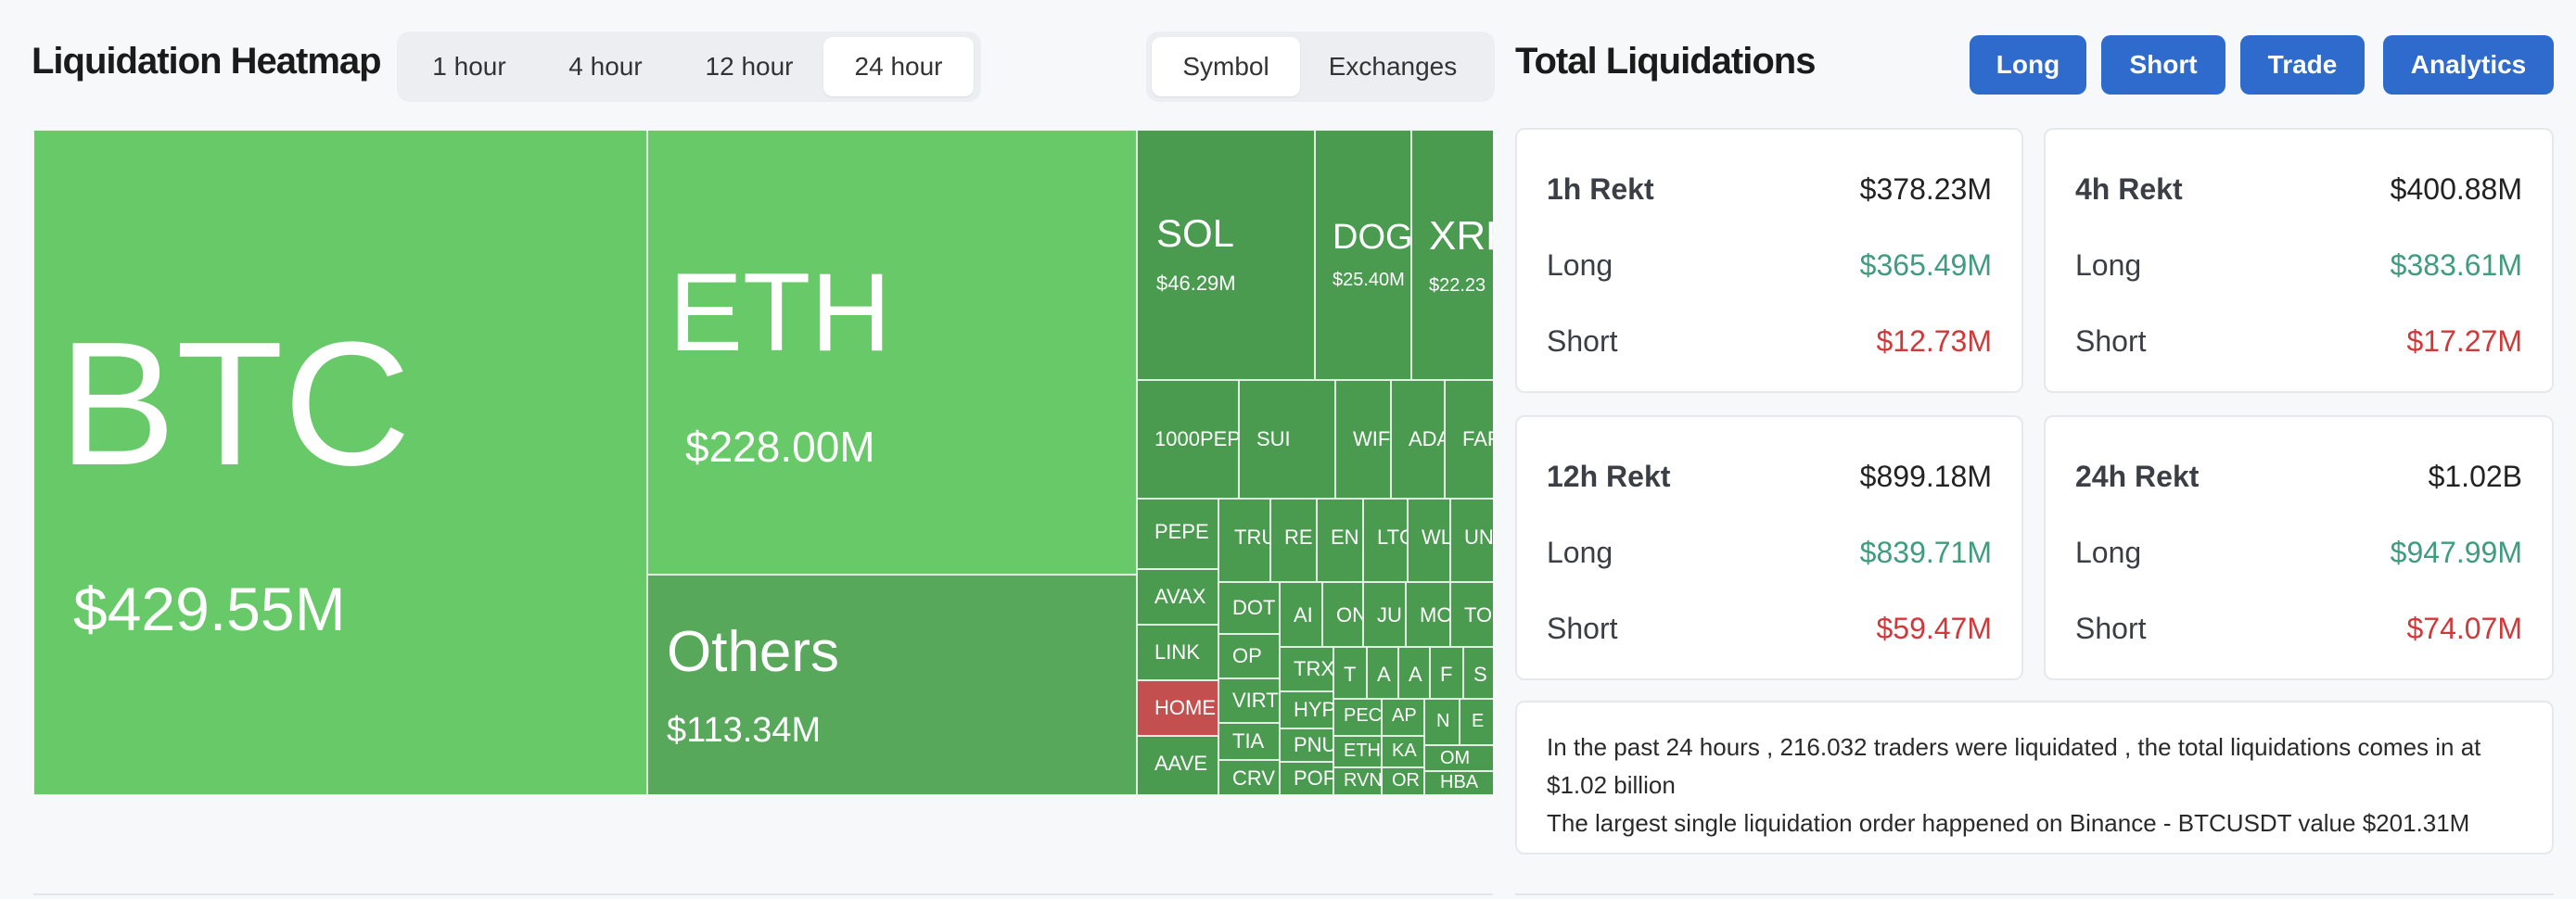  I want to click on tile-value: $429.55M, so click(209, 609).